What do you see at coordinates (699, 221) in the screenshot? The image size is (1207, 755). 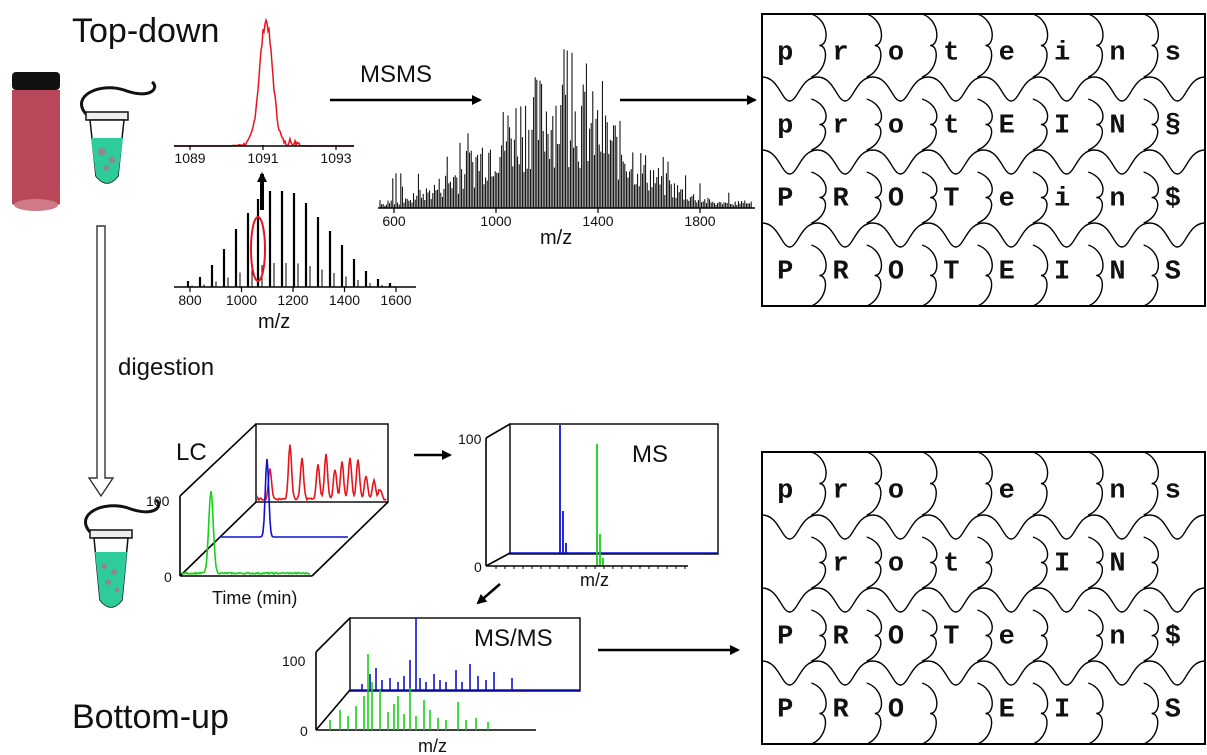 I see `msms-tick-3: 1800` at bounding box center [699, 221].